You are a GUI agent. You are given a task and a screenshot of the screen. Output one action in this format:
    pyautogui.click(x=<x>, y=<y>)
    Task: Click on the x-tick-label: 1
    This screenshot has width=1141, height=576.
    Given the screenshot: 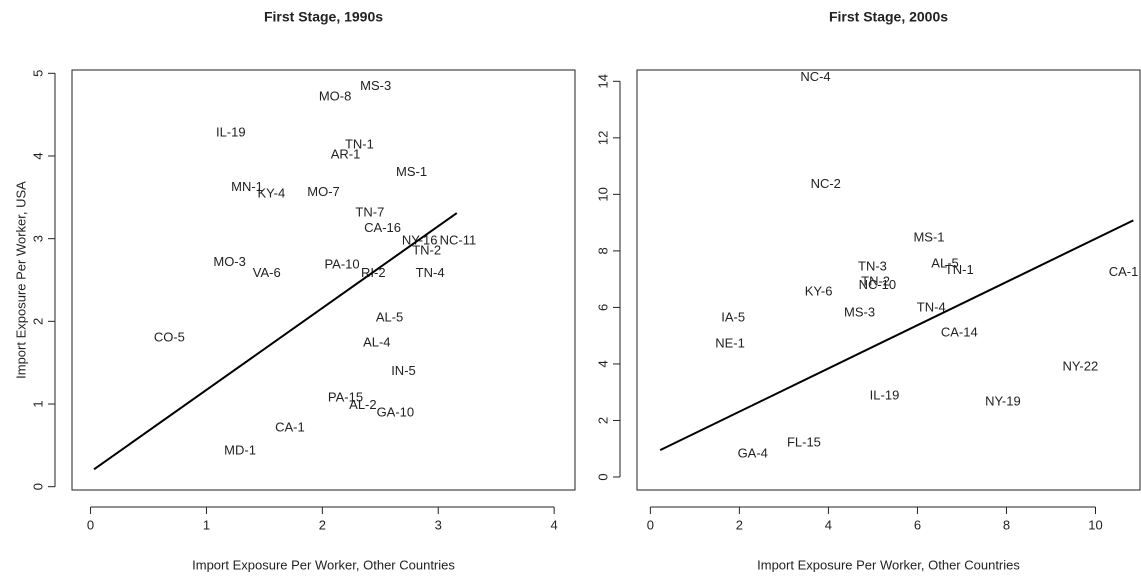 What is the action you would take?
    pyautogui.click(x=206, y=524)
    